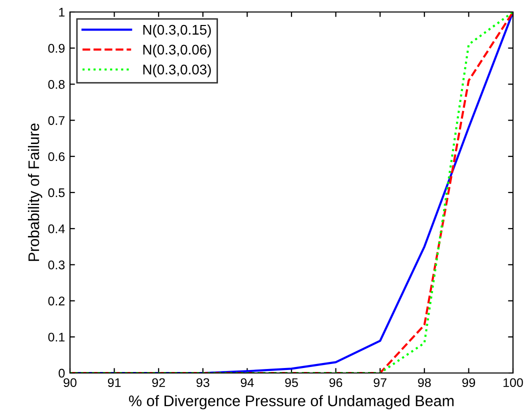 The width and height of the screenshot is (529, 419). I want to click on y-axis-title: Probability of Failure, so click(35, 192).